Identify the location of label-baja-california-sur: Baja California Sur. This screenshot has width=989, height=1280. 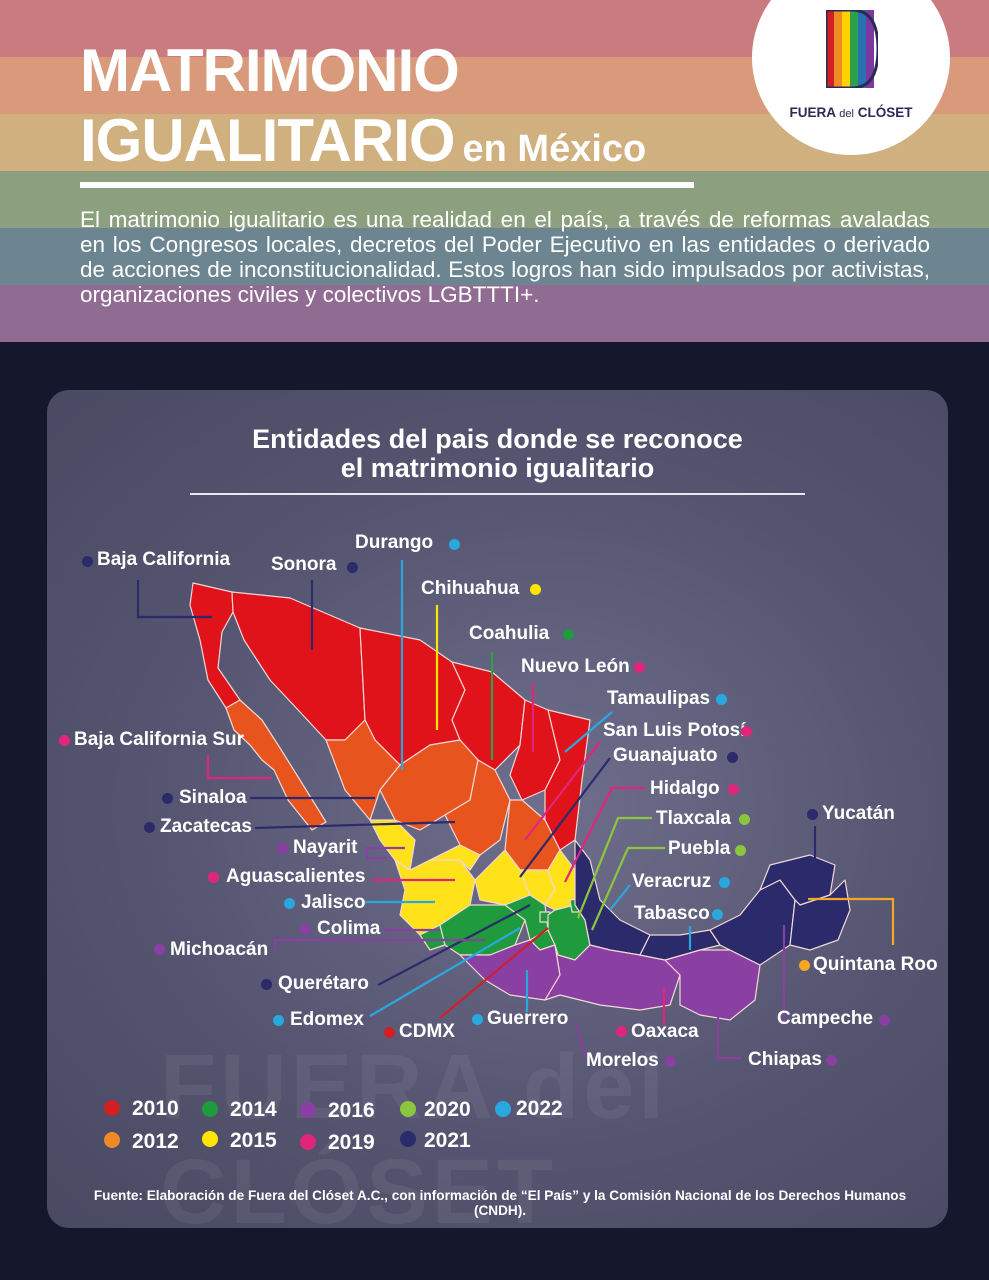
(159, 739).